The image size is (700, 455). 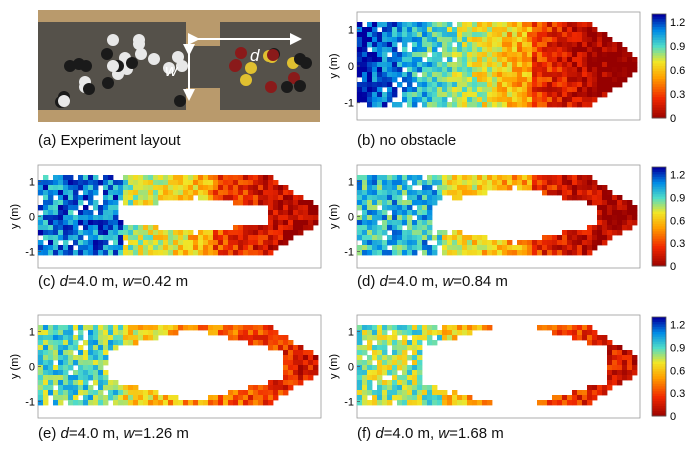 What do you see at coordinates (334, 216) in the screenshot?
I see `y-axis-label: y (m)` at bounding box center [334, 216].